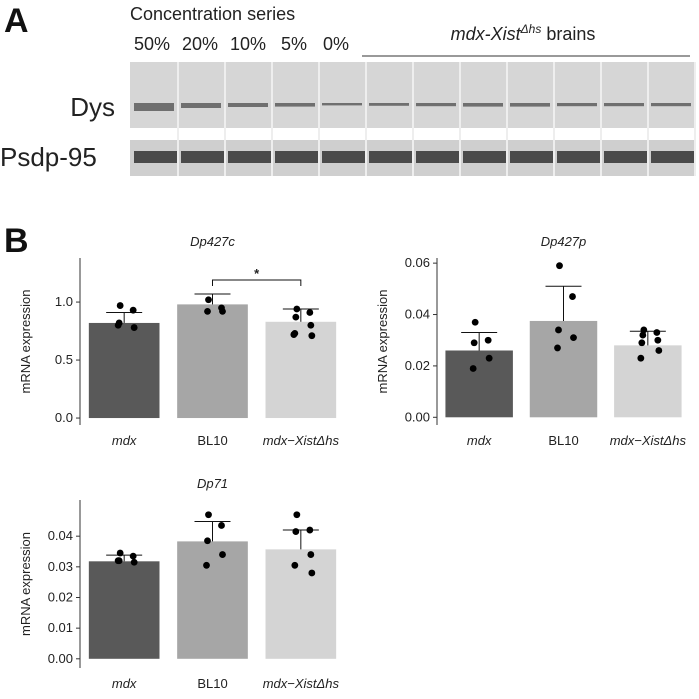 The width and height of the screenshot is (699, 699). Describe the element at coordinates (212, 241) in the screenshot. I see `chart-title: Dp427c` at that location.